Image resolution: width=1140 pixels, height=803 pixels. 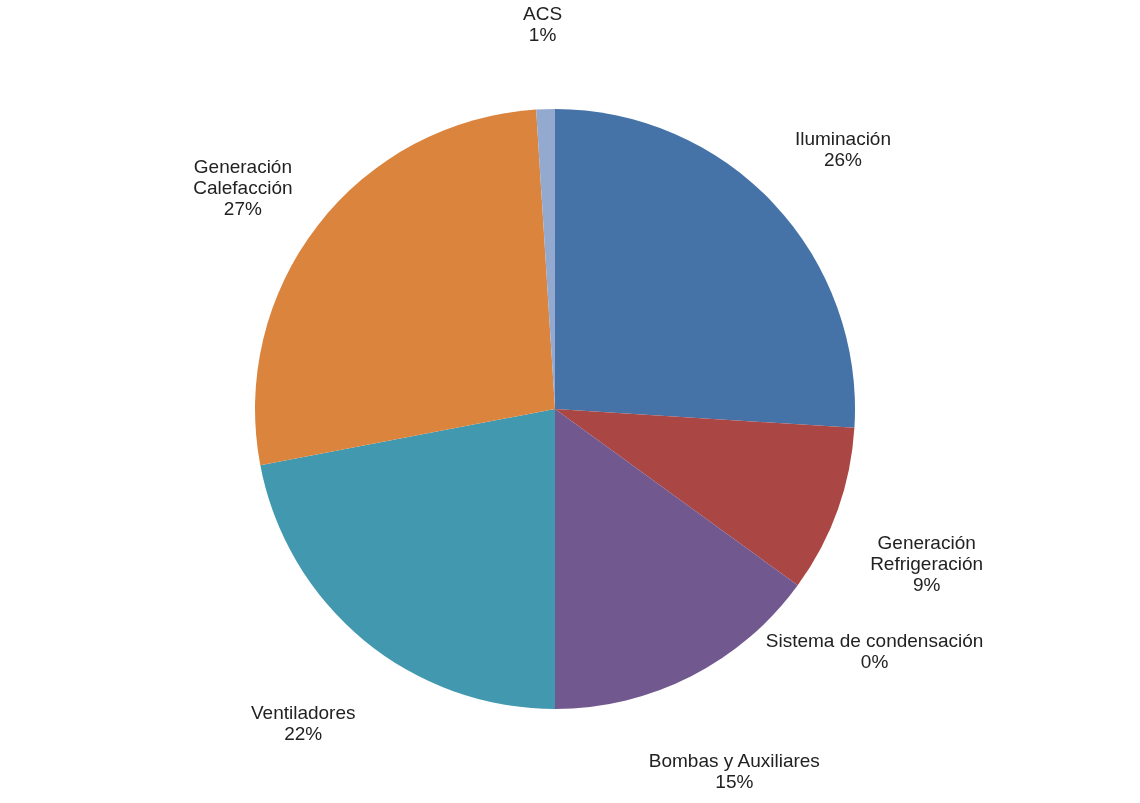 What do you see at coordinates (734, 781) in the screenshot?
I see `data-label: 15%` at bounding box center [734, 781].